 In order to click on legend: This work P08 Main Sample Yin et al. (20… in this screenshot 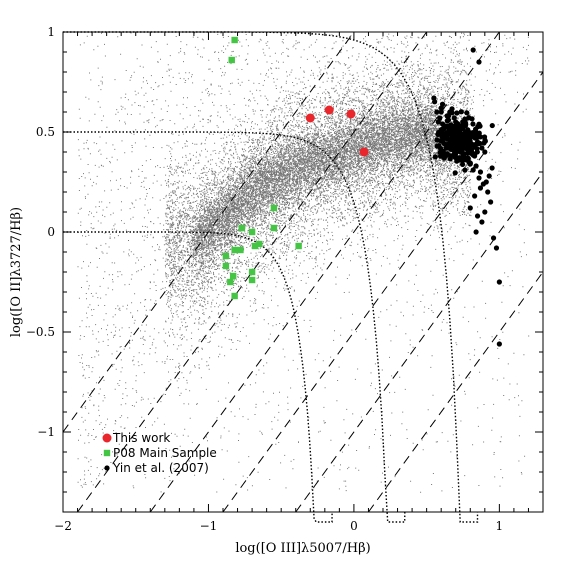, I will do `click(159, 453)`.